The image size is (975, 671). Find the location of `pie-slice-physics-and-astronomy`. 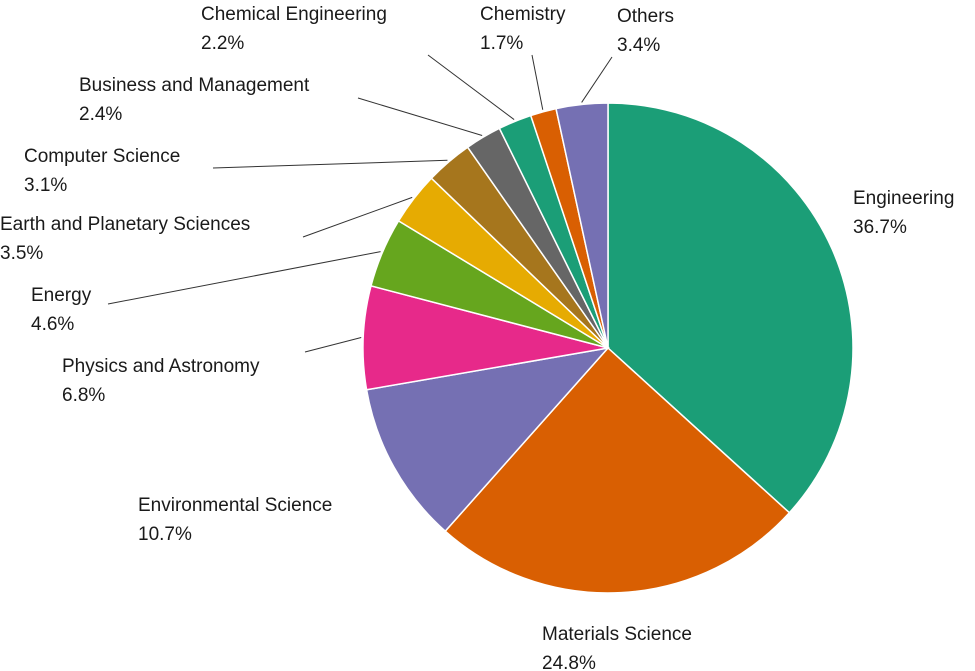

pie-slice-physics-and-astronomy is located at coordinates (485, 337).